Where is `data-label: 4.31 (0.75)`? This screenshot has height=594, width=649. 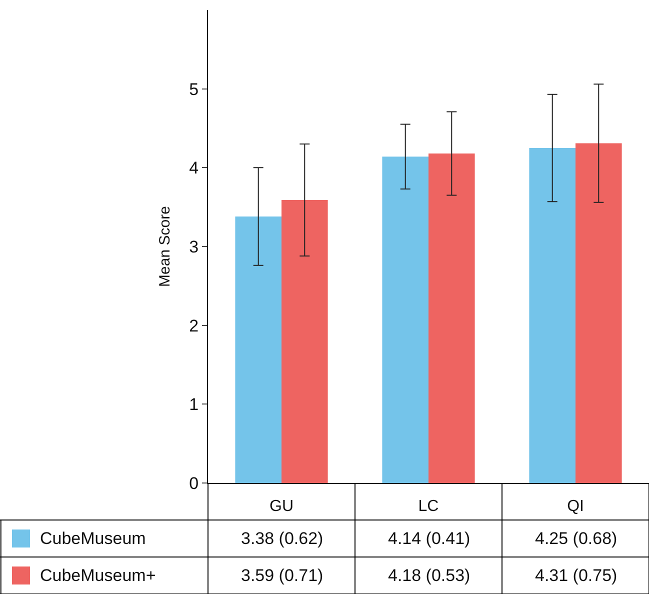
data-label: 4.31 (0.75) is located at coordinates (576, 575).